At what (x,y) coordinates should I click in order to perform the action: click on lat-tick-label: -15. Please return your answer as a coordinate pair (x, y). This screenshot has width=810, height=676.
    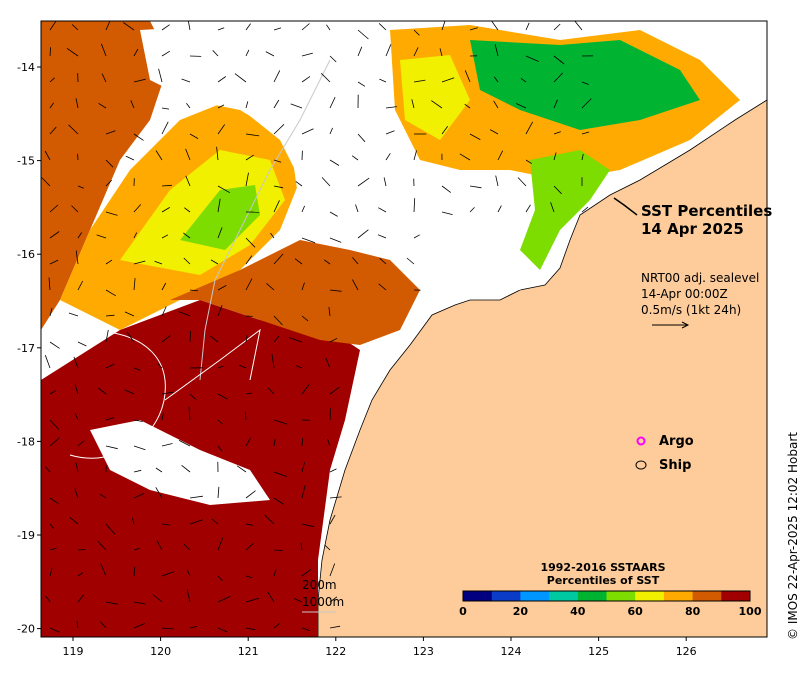
    Looking at the image, I should click on (26, 161).